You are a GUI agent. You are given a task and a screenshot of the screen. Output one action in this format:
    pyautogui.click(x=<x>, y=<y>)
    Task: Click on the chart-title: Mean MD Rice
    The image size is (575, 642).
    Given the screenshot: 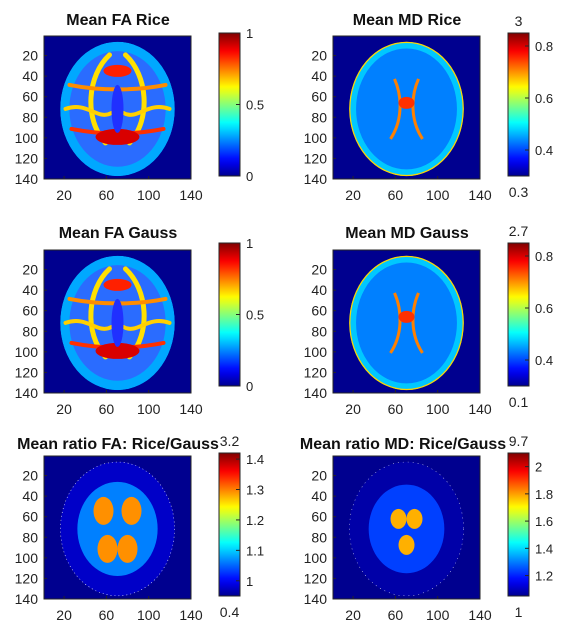 What is the action you would take?
    pyautogui.click(x=407, y=20)
    